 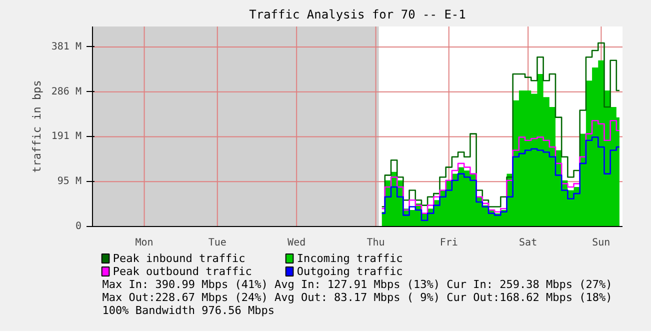 What do you see at coordinates (601, 243) in the screenshot?
I see `x-tick-label: Sun` at bounding box center [601, 243].